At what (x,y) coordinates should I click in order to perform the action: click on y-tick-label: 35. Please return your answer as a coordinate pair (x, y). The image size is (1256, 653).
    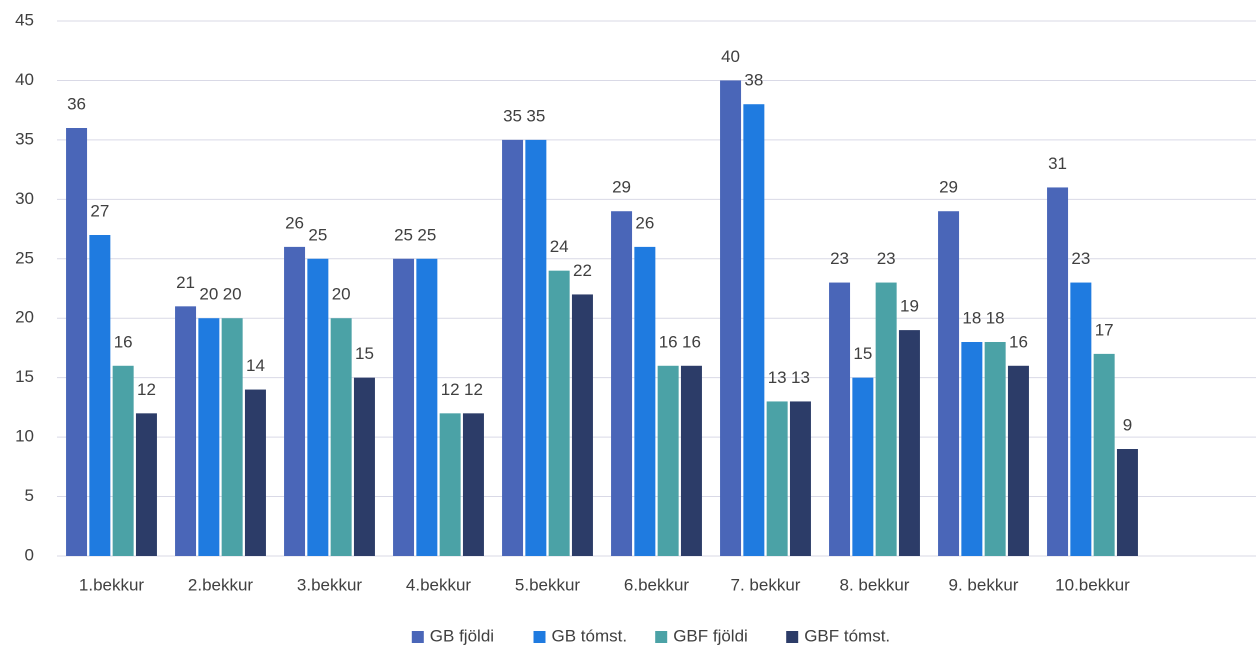
    Looking at the image, I should click on (24, 138).